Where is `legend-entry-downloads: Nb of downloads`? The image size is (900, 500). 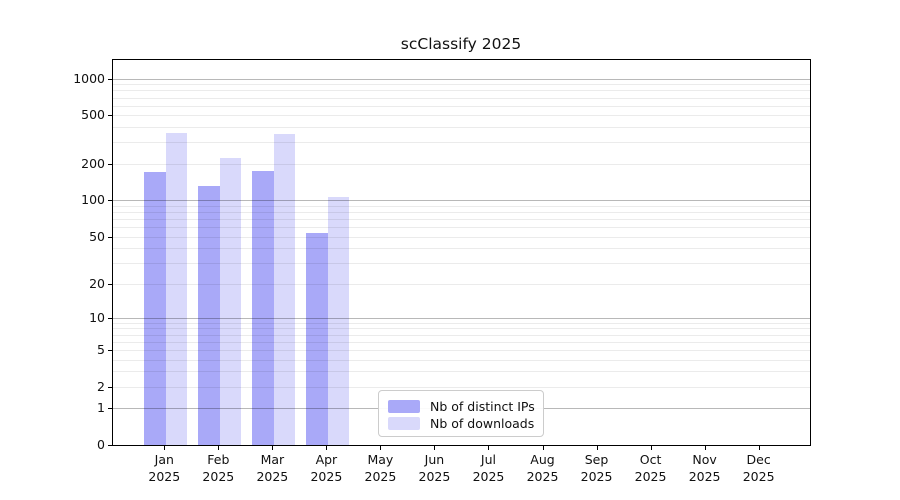
legend-entry-downloads: Nb of downloads is located at coordinates (461, 423).